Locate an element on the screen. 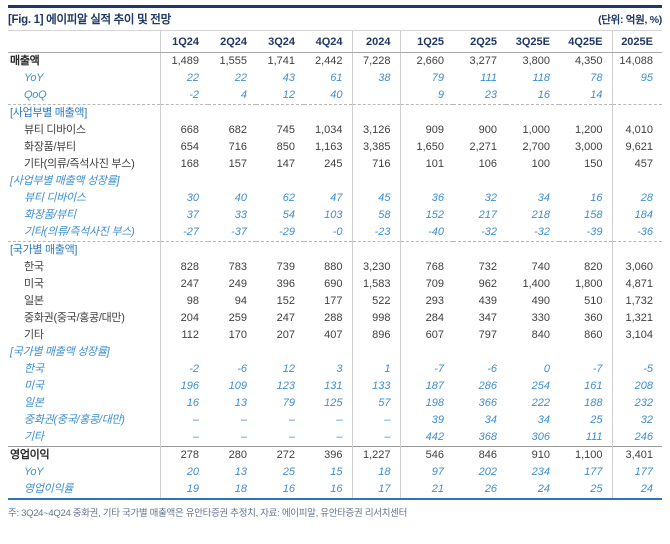 Image resolution: width=670 pixels, height=544 pixels. cell: 740 is located at coordinates (540, 267).